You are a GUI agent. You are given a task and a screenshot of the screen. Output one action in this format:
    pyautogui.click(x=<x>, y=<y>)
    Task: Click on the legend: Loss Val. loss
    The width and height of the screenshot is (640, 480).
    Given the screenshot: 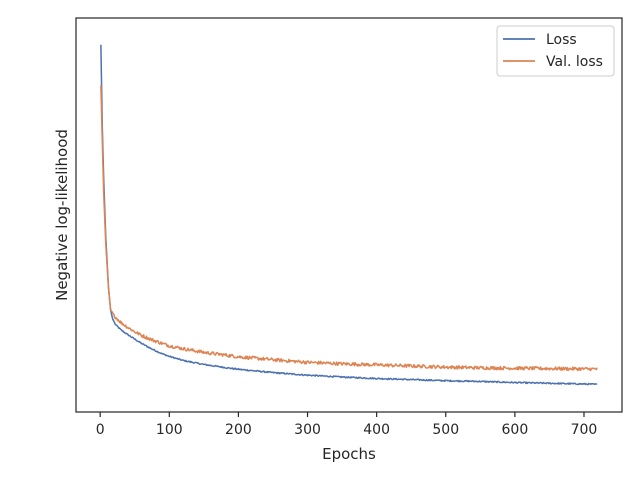 What is the action you would take?
    pyautogui.click(x=555, y=51)
    